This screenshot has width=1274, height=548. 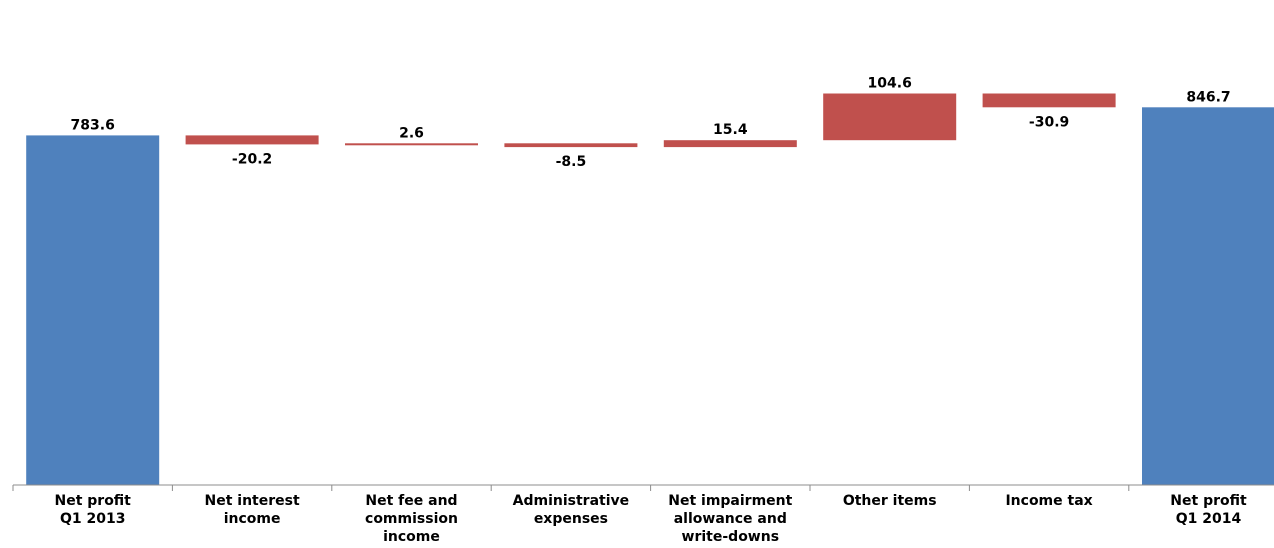 I want to click on category-label: Net profit Q1 2013, so click(x=92, y=510).